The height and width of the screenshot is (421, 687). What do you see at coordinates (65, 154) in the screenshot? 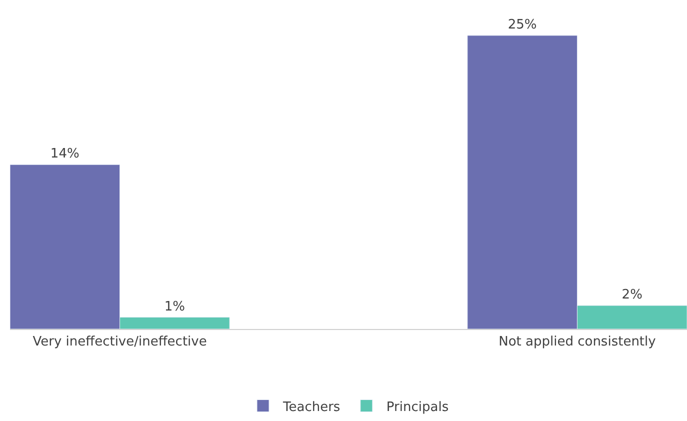
I see `data-label: 14%` at bounding box center [65, 154].